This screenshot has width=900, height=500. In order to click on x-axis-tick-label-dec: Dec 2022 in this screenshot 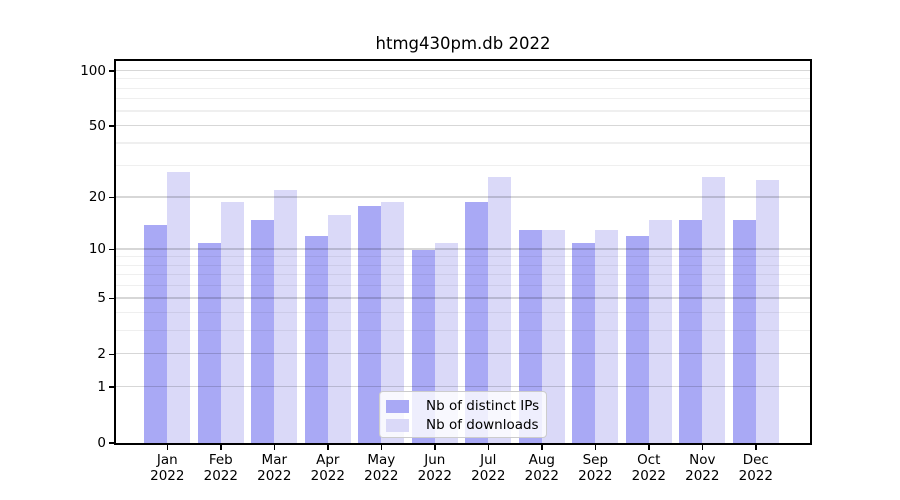, I will do `click(755, 468)`.